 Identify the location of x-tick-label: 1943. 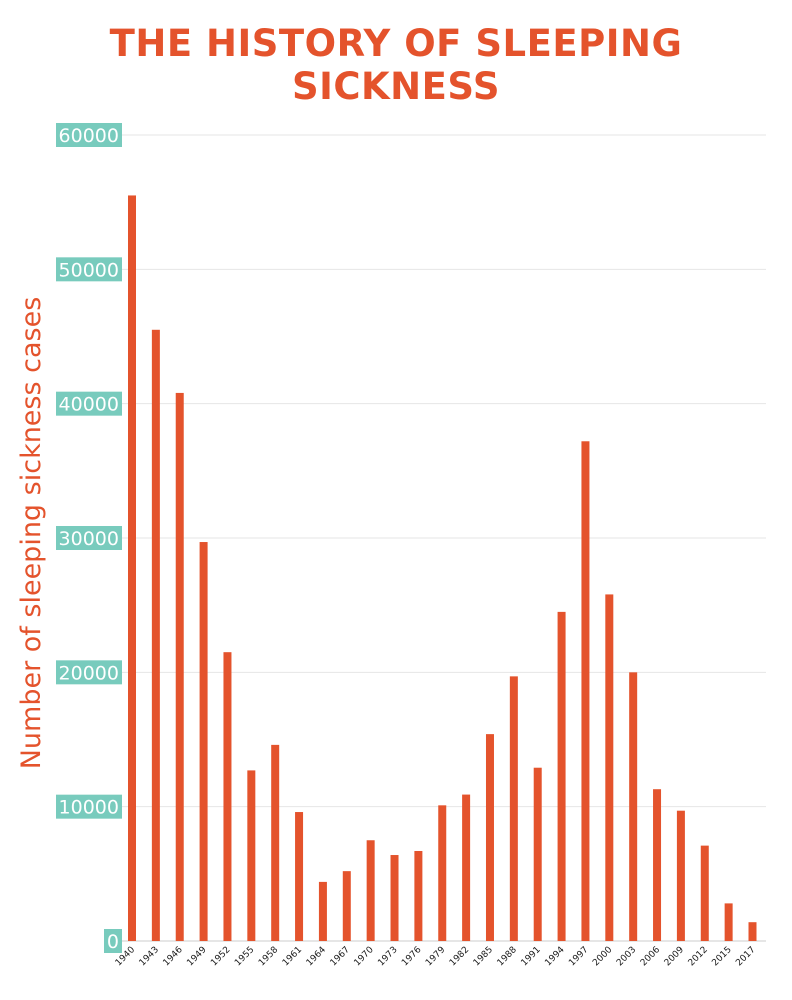
(149, 956).